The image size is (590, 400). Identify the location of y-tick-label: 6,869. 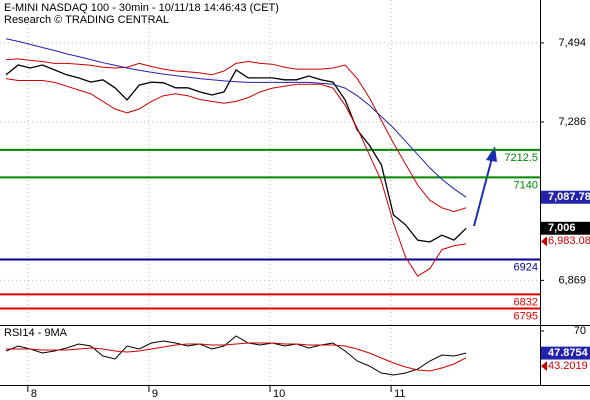
(572, 280).